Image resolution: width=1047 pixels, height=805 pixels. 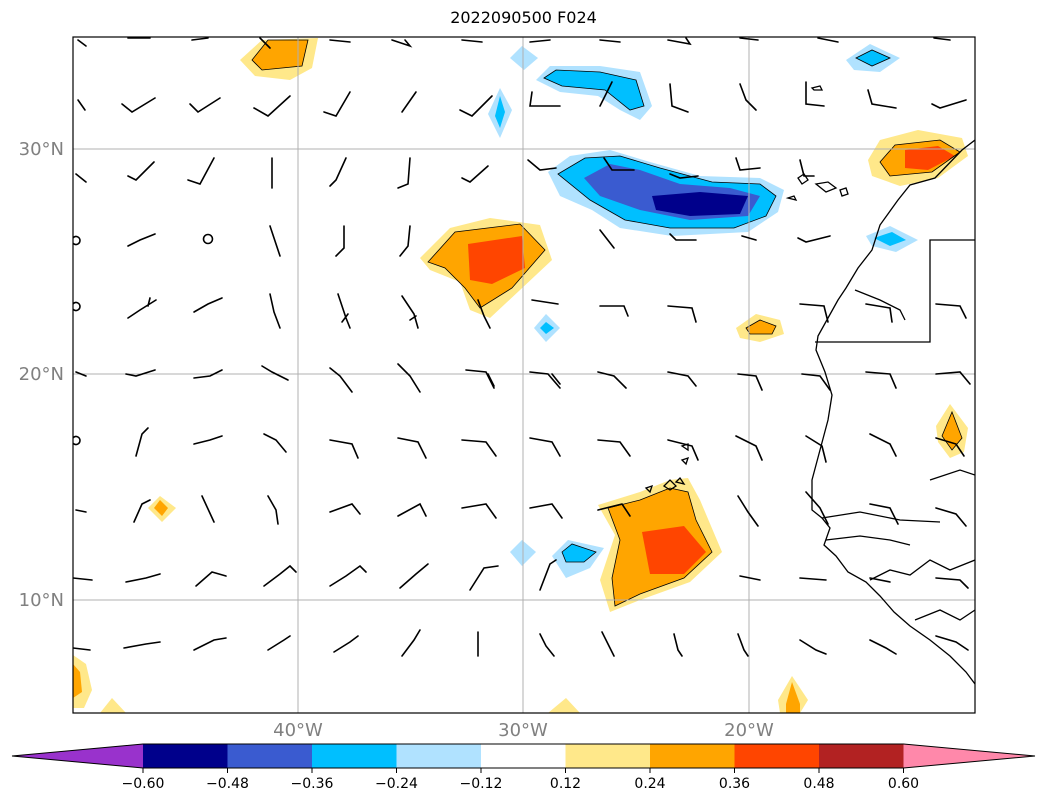 I want to click on lon-label-30w: 30°W, so click(x=523, y=730).